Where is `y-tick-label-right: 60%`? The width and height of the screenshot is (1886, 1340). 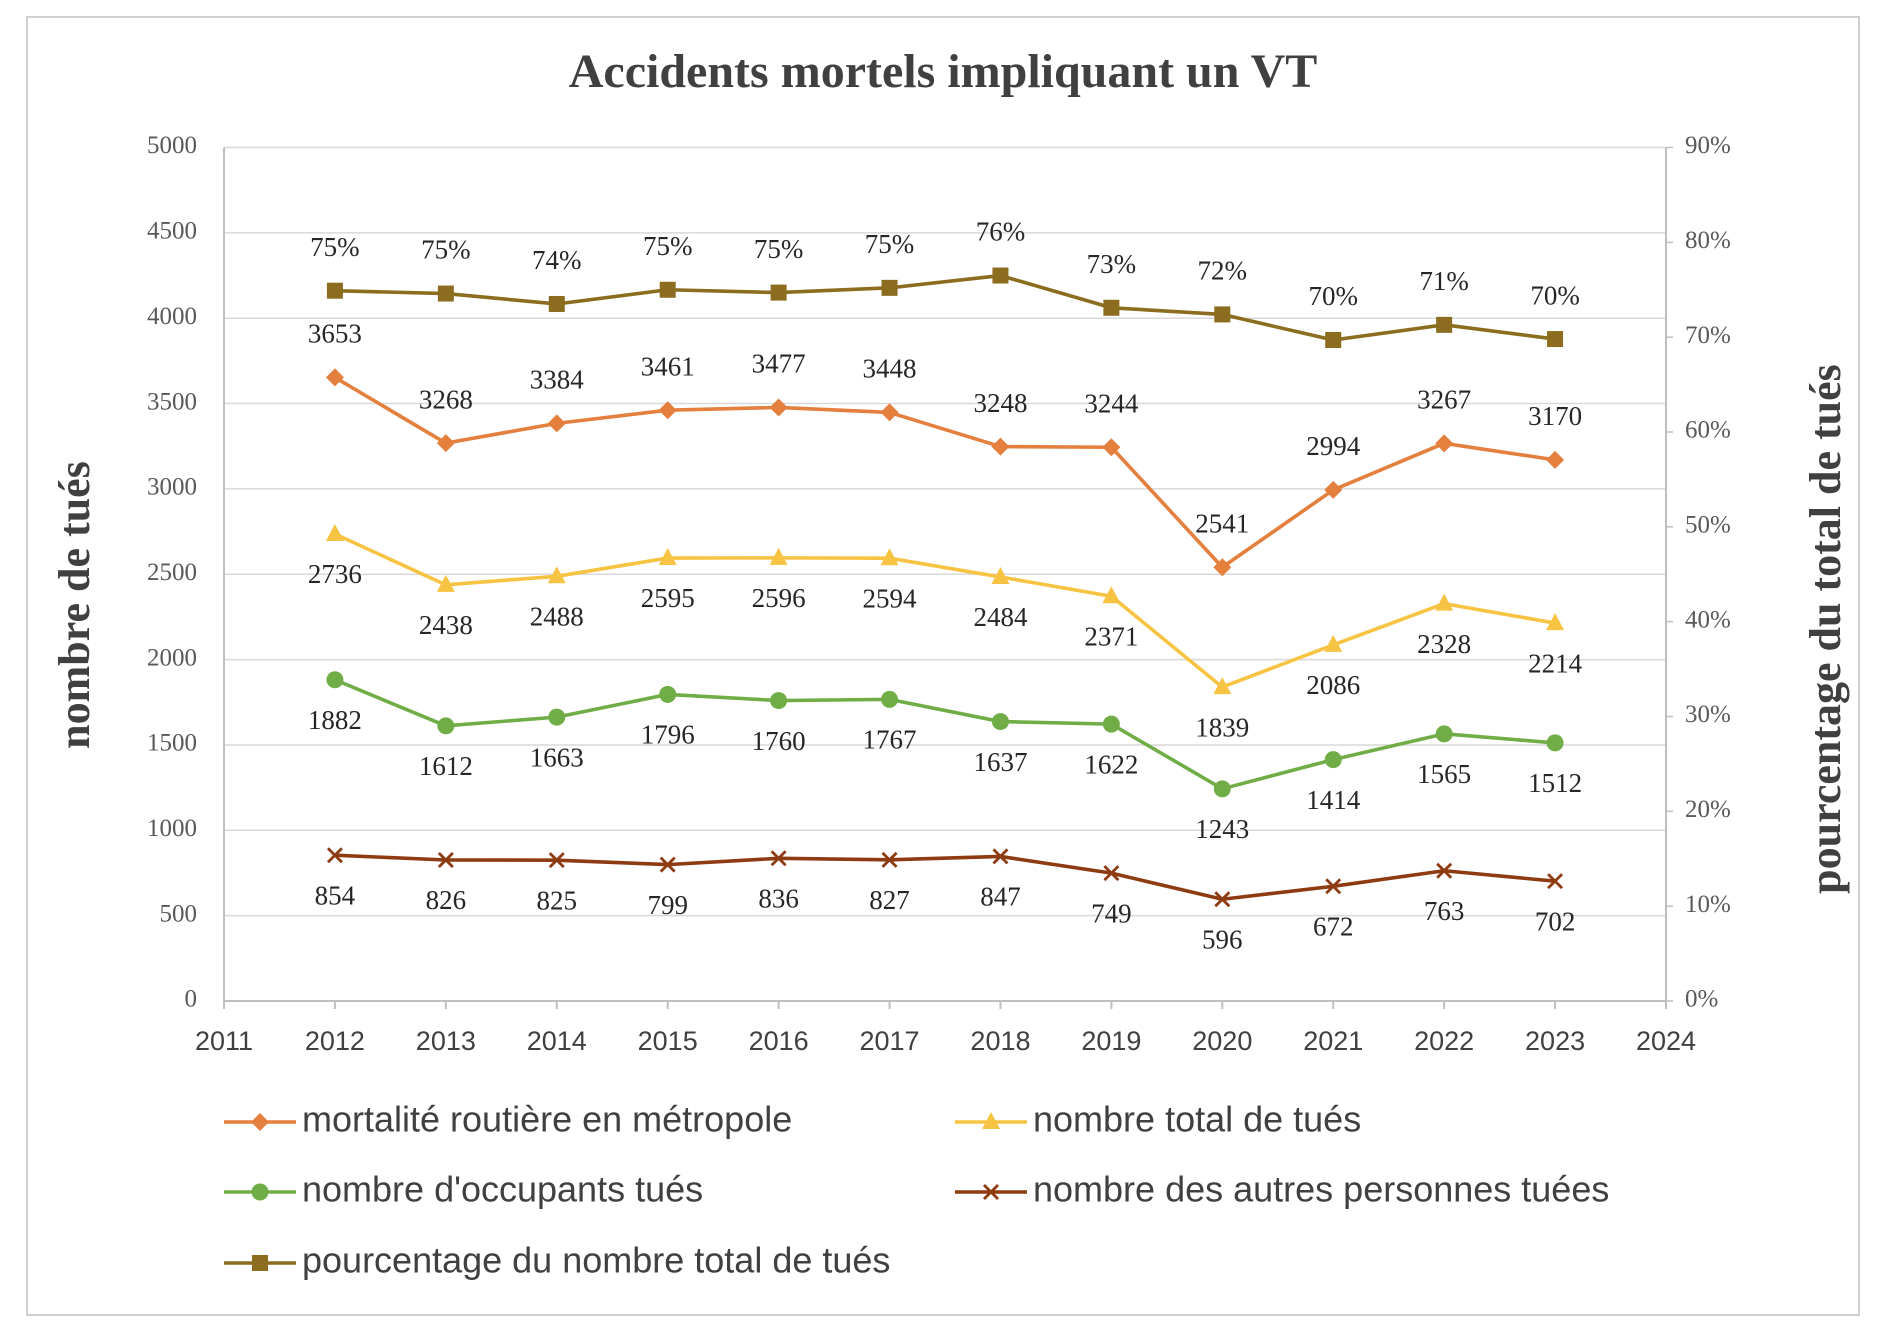
y-tick-label-right: 60% is located at coordinates (1708, 430).